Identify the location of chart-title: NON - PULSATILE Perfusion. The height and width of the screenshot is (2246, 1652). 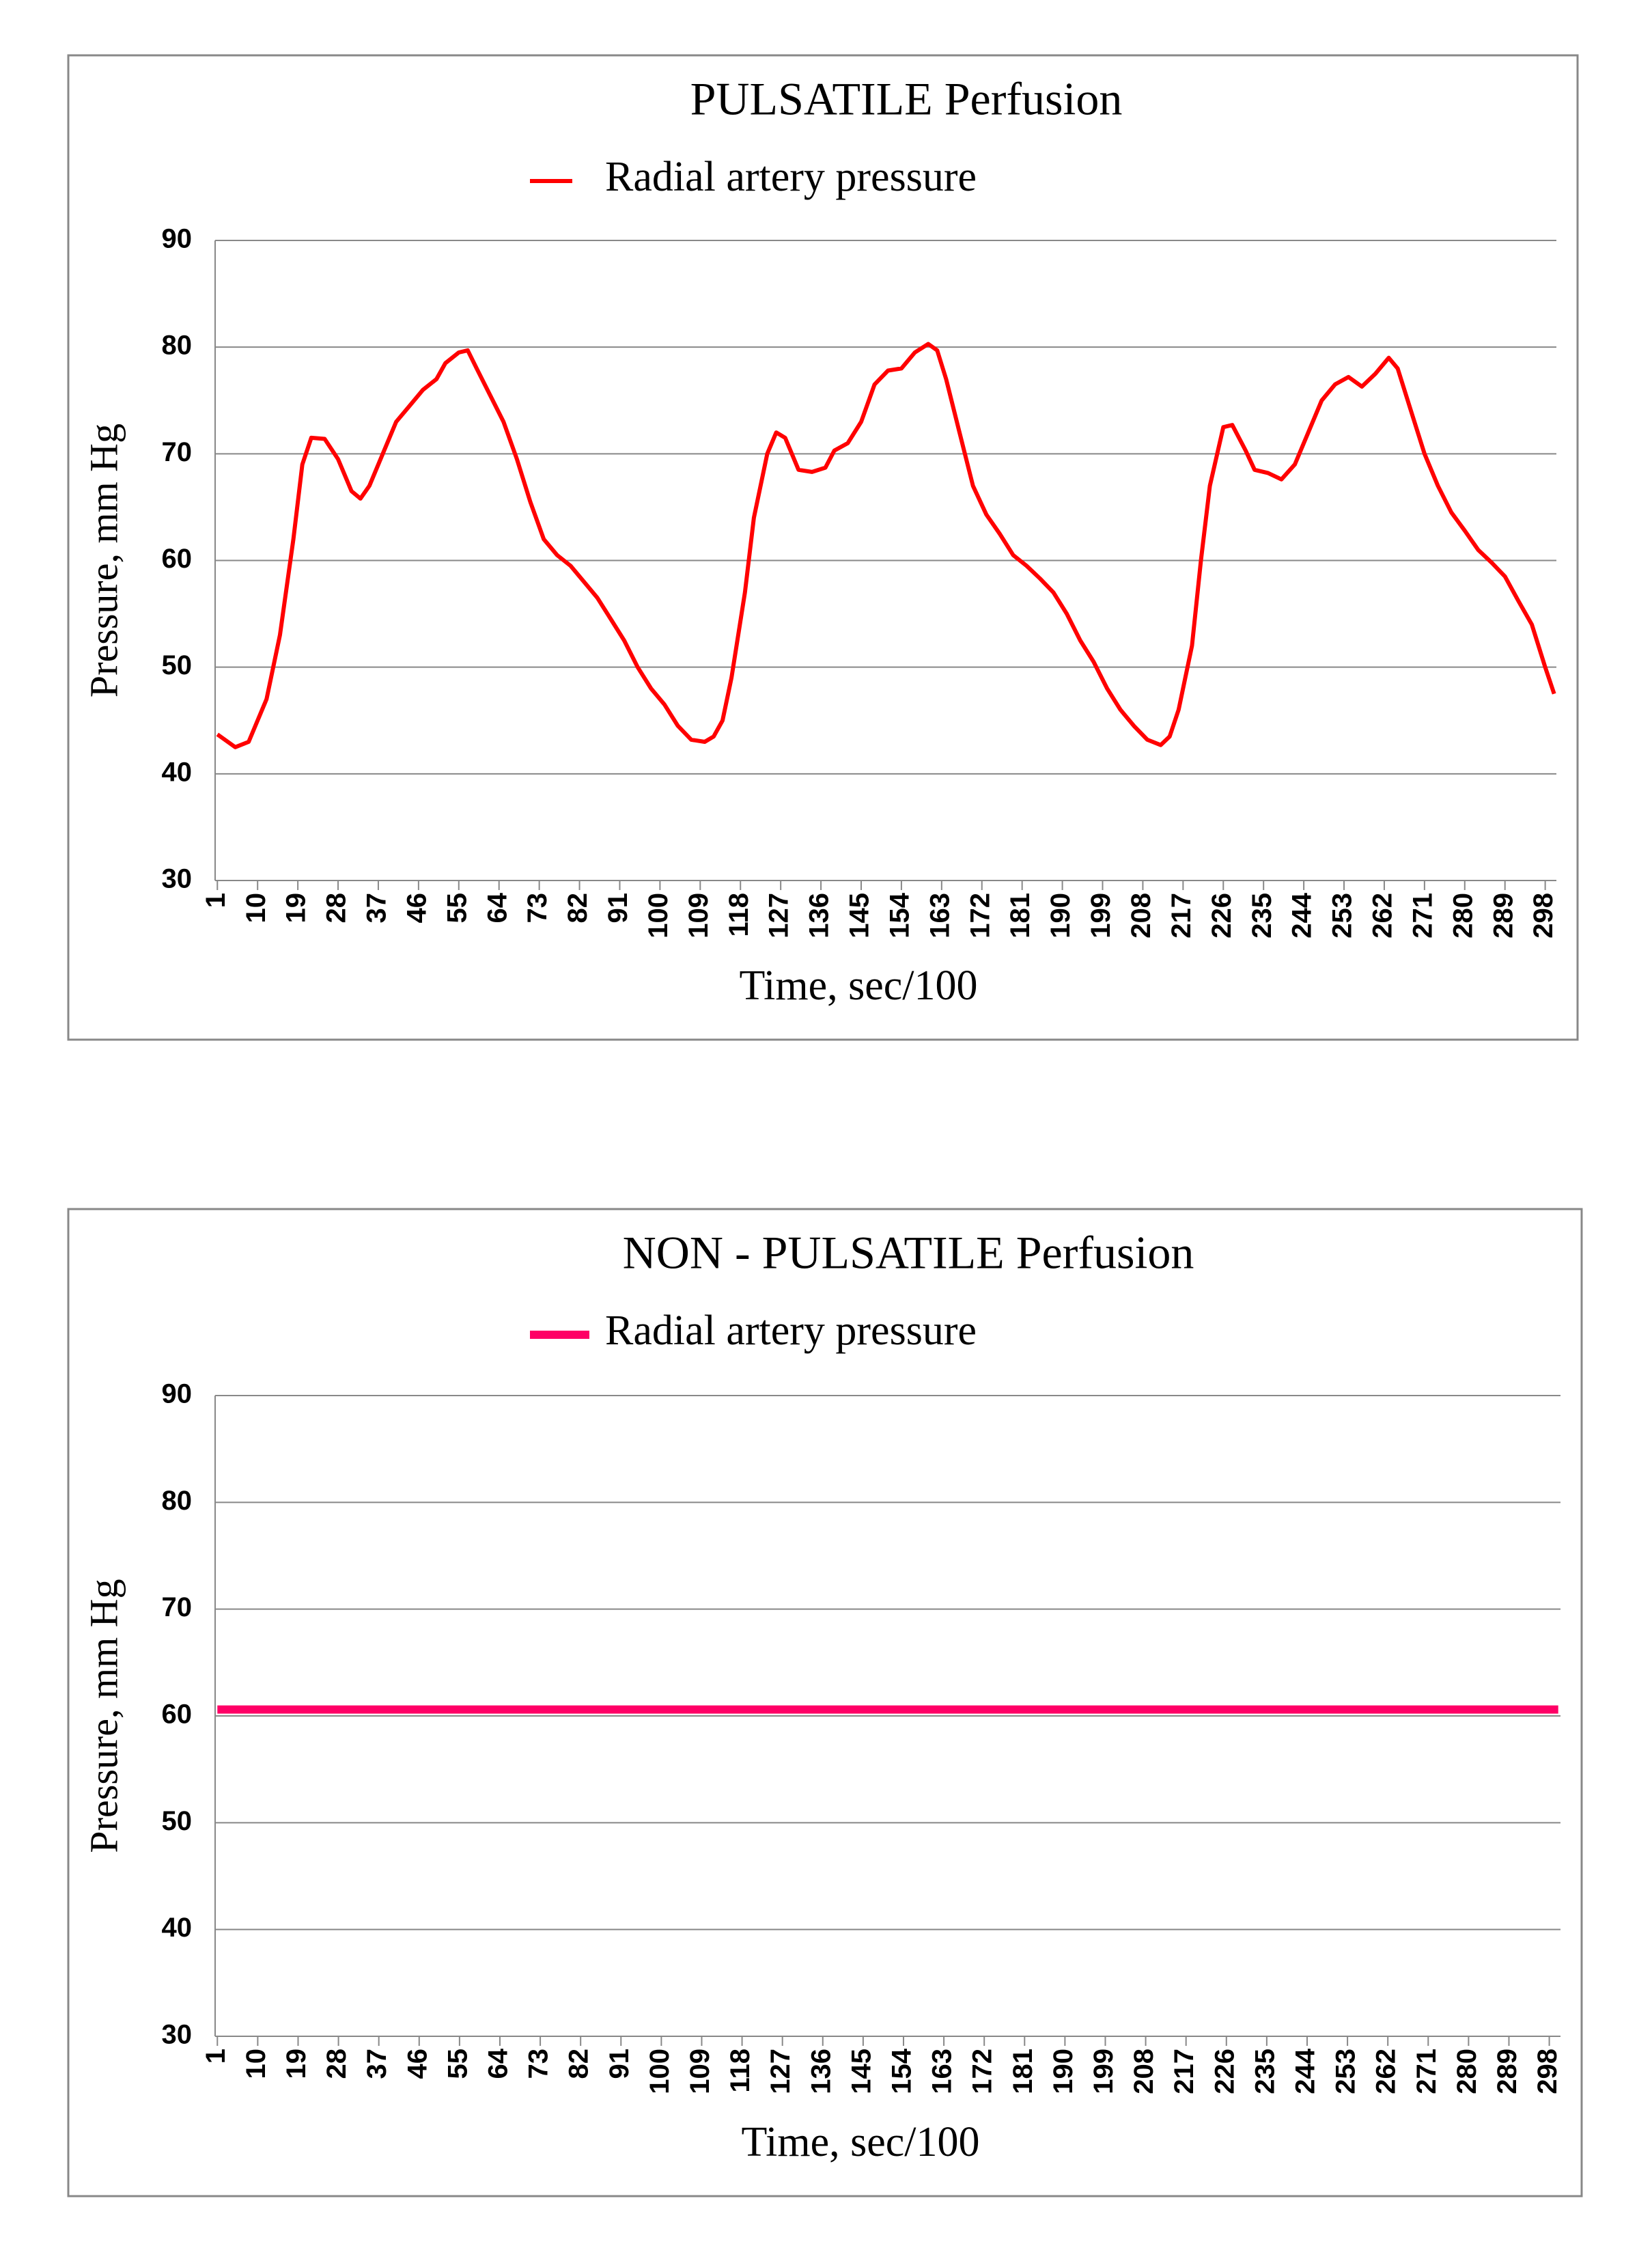
(908, 1253).